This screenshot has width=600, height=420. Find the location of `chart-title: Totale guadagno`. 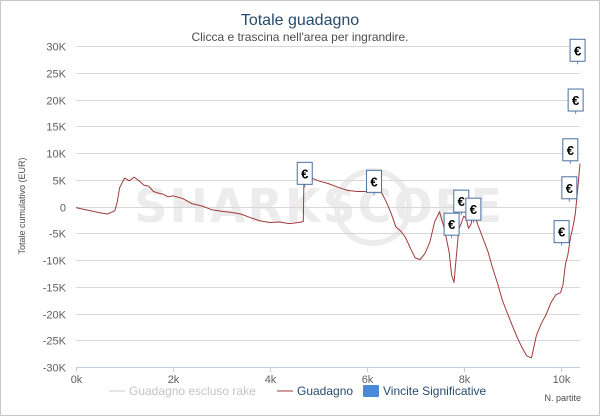

chart-title: Totale guadagno is located at coordinates (300, 20).